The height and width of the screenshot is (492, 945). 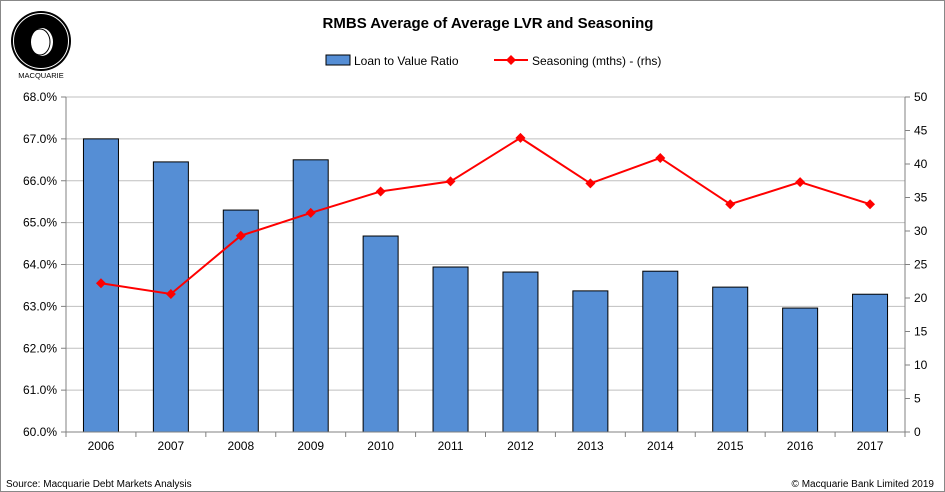 I want to click on right-tick-label: 35, so click(x=921, y=198).